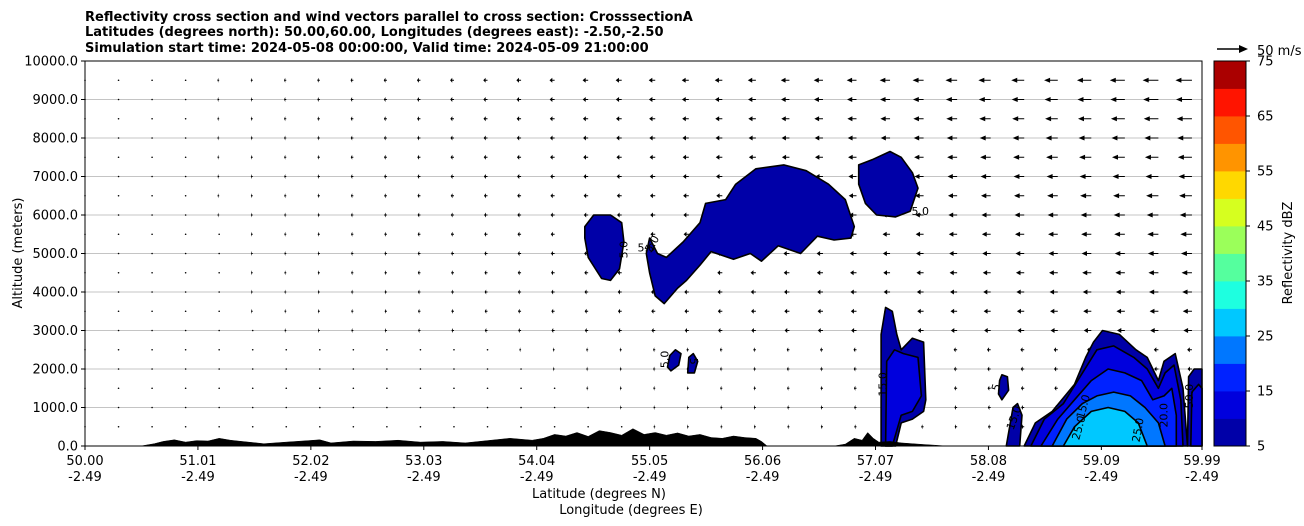  I want to click on y-tick-label: 5000.0, so click(56, 254).